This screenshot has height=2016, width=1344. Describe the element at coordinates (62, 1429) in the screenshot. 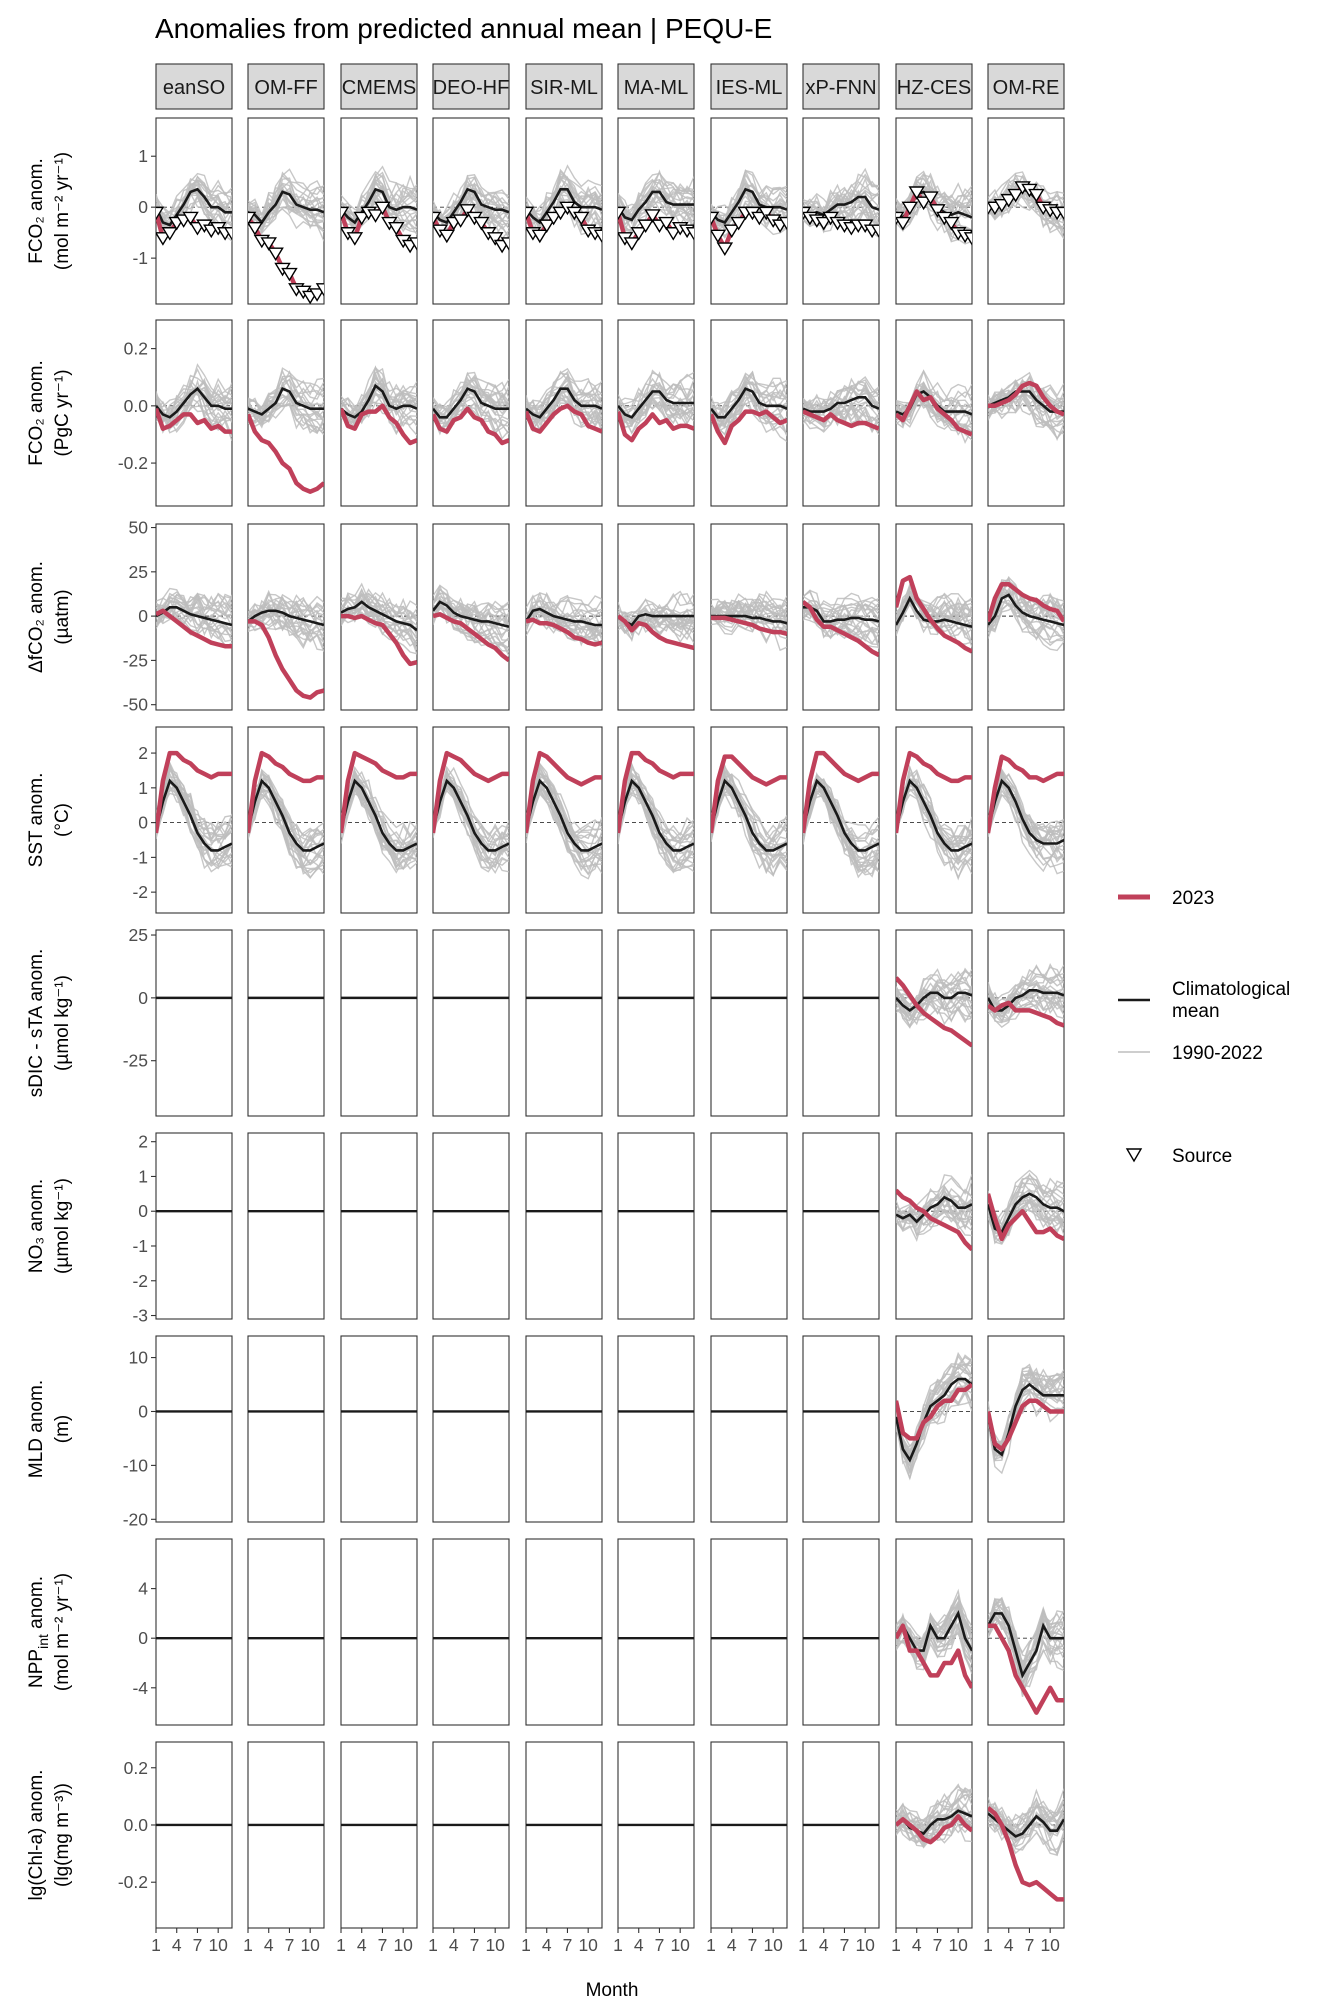

I see `y-axis-title-line: (m)` at that location.